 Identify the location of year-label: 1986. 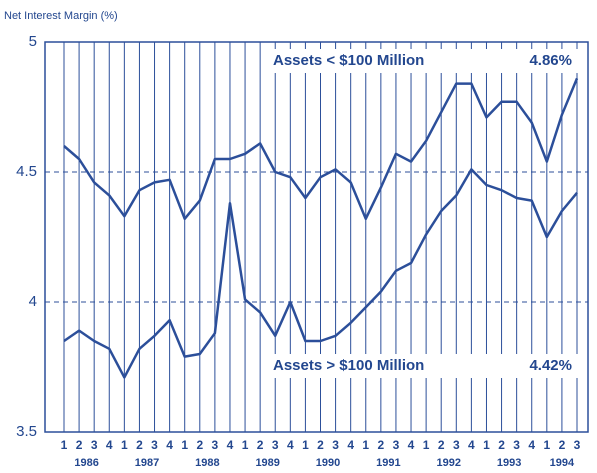
(86, 463).